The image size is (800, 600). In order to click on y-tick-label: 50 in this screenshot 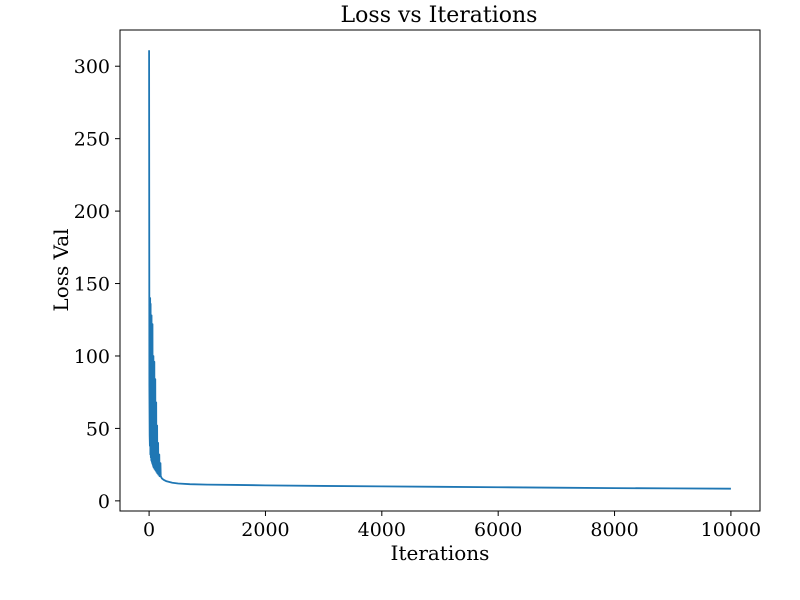, I will do `click(98, 429)`.